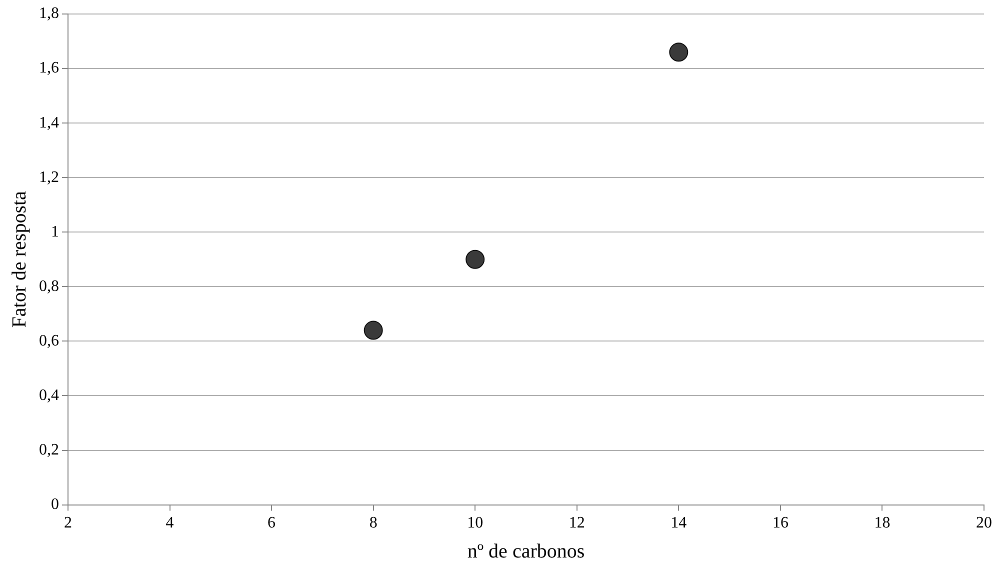 Image resolution: width=998 pixels, height=572 pixels. What do you see at coordinates (475, 523) in the screenshot?
I see `x-tick-label: 10` at bounding box center [475, 523].